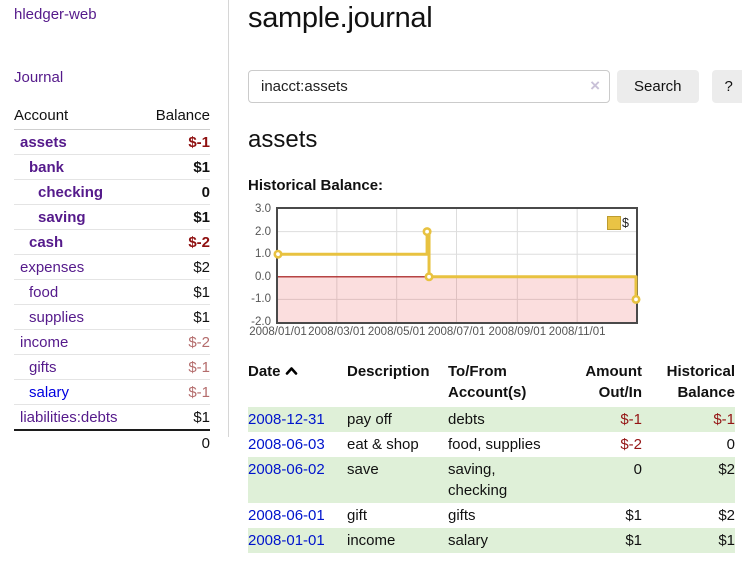 The height and width of the screenshot is (582, 742). Describe the element at coordinates (261, 299) in the screenshot. I see `y-tick-label: -1.0` at that location.